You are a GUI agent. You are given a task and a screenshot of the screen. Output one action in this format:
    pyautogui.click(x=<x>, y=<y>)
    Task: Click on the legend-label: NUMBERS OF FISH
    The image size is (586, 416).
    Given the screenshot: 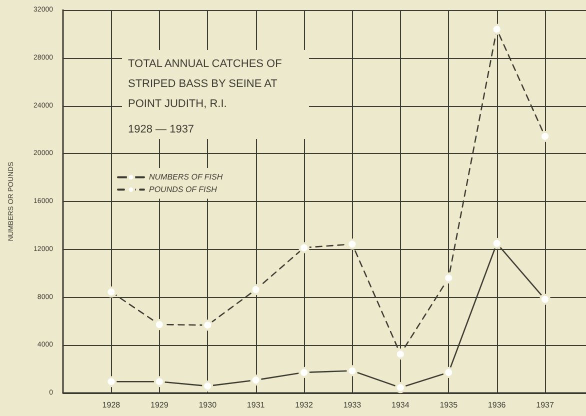 What is the action you would take?
    pyautogui.click(x=186, y=177)
    